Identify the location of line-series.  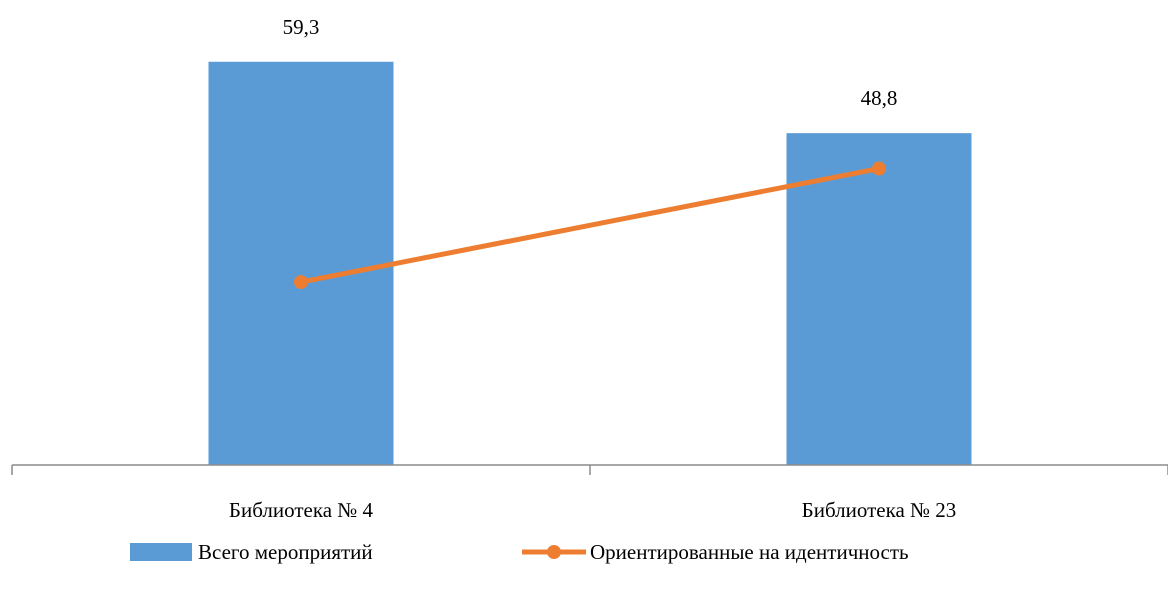
(590, 225).